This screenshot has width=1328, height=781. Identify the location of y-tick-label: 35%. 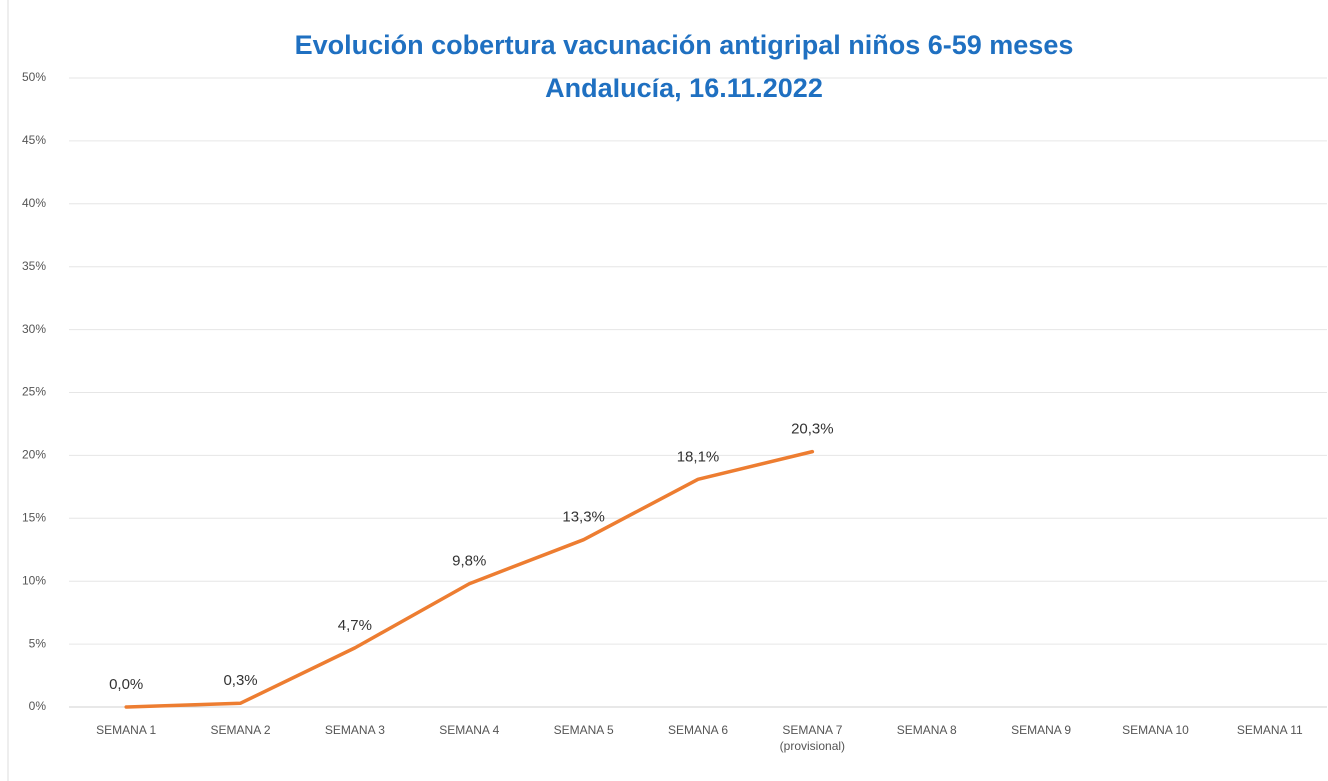
(34, 266).